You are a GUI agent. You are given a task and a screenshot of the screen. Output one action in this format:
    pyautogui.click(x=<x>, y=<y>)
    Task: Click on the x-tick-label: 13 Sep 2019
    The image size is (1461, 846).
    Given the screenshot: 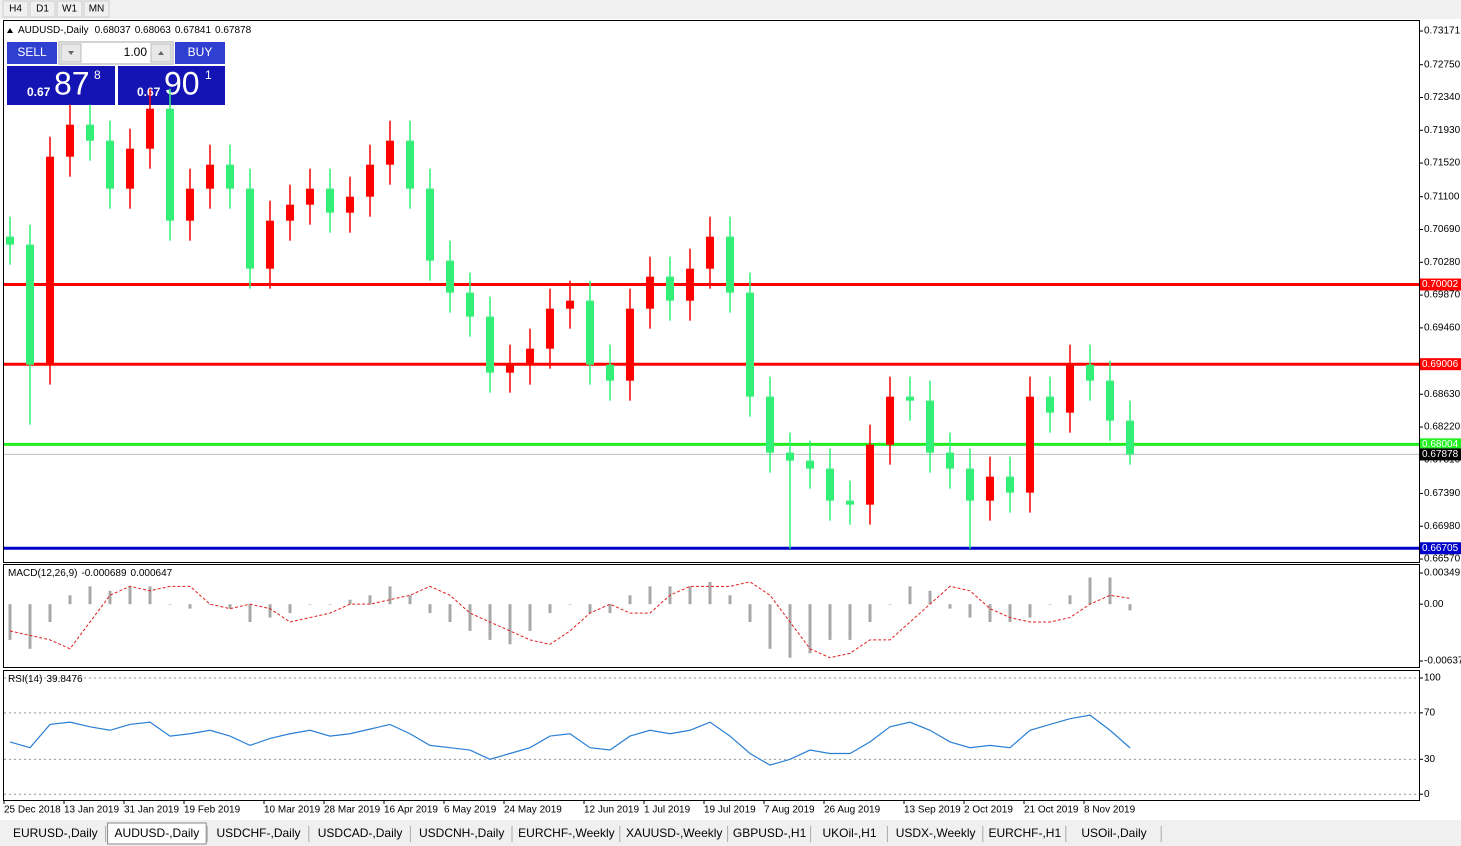 What is the action you would take?
    pyautogui.click(x=932, y=810)
    